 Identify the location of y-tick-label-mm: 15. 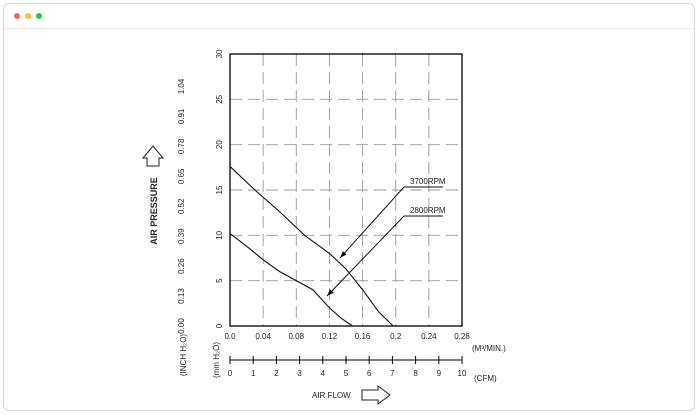
(219, 189).